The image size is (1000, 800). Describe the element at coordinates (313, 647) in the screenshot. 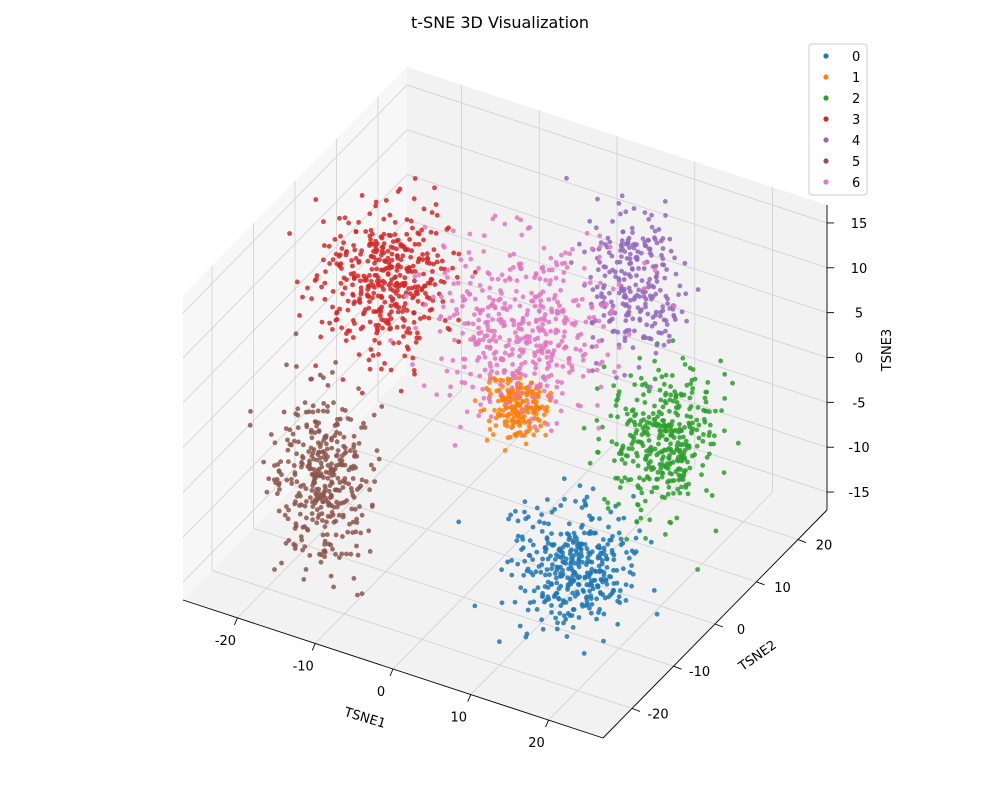

I see `x-tick` at that location.